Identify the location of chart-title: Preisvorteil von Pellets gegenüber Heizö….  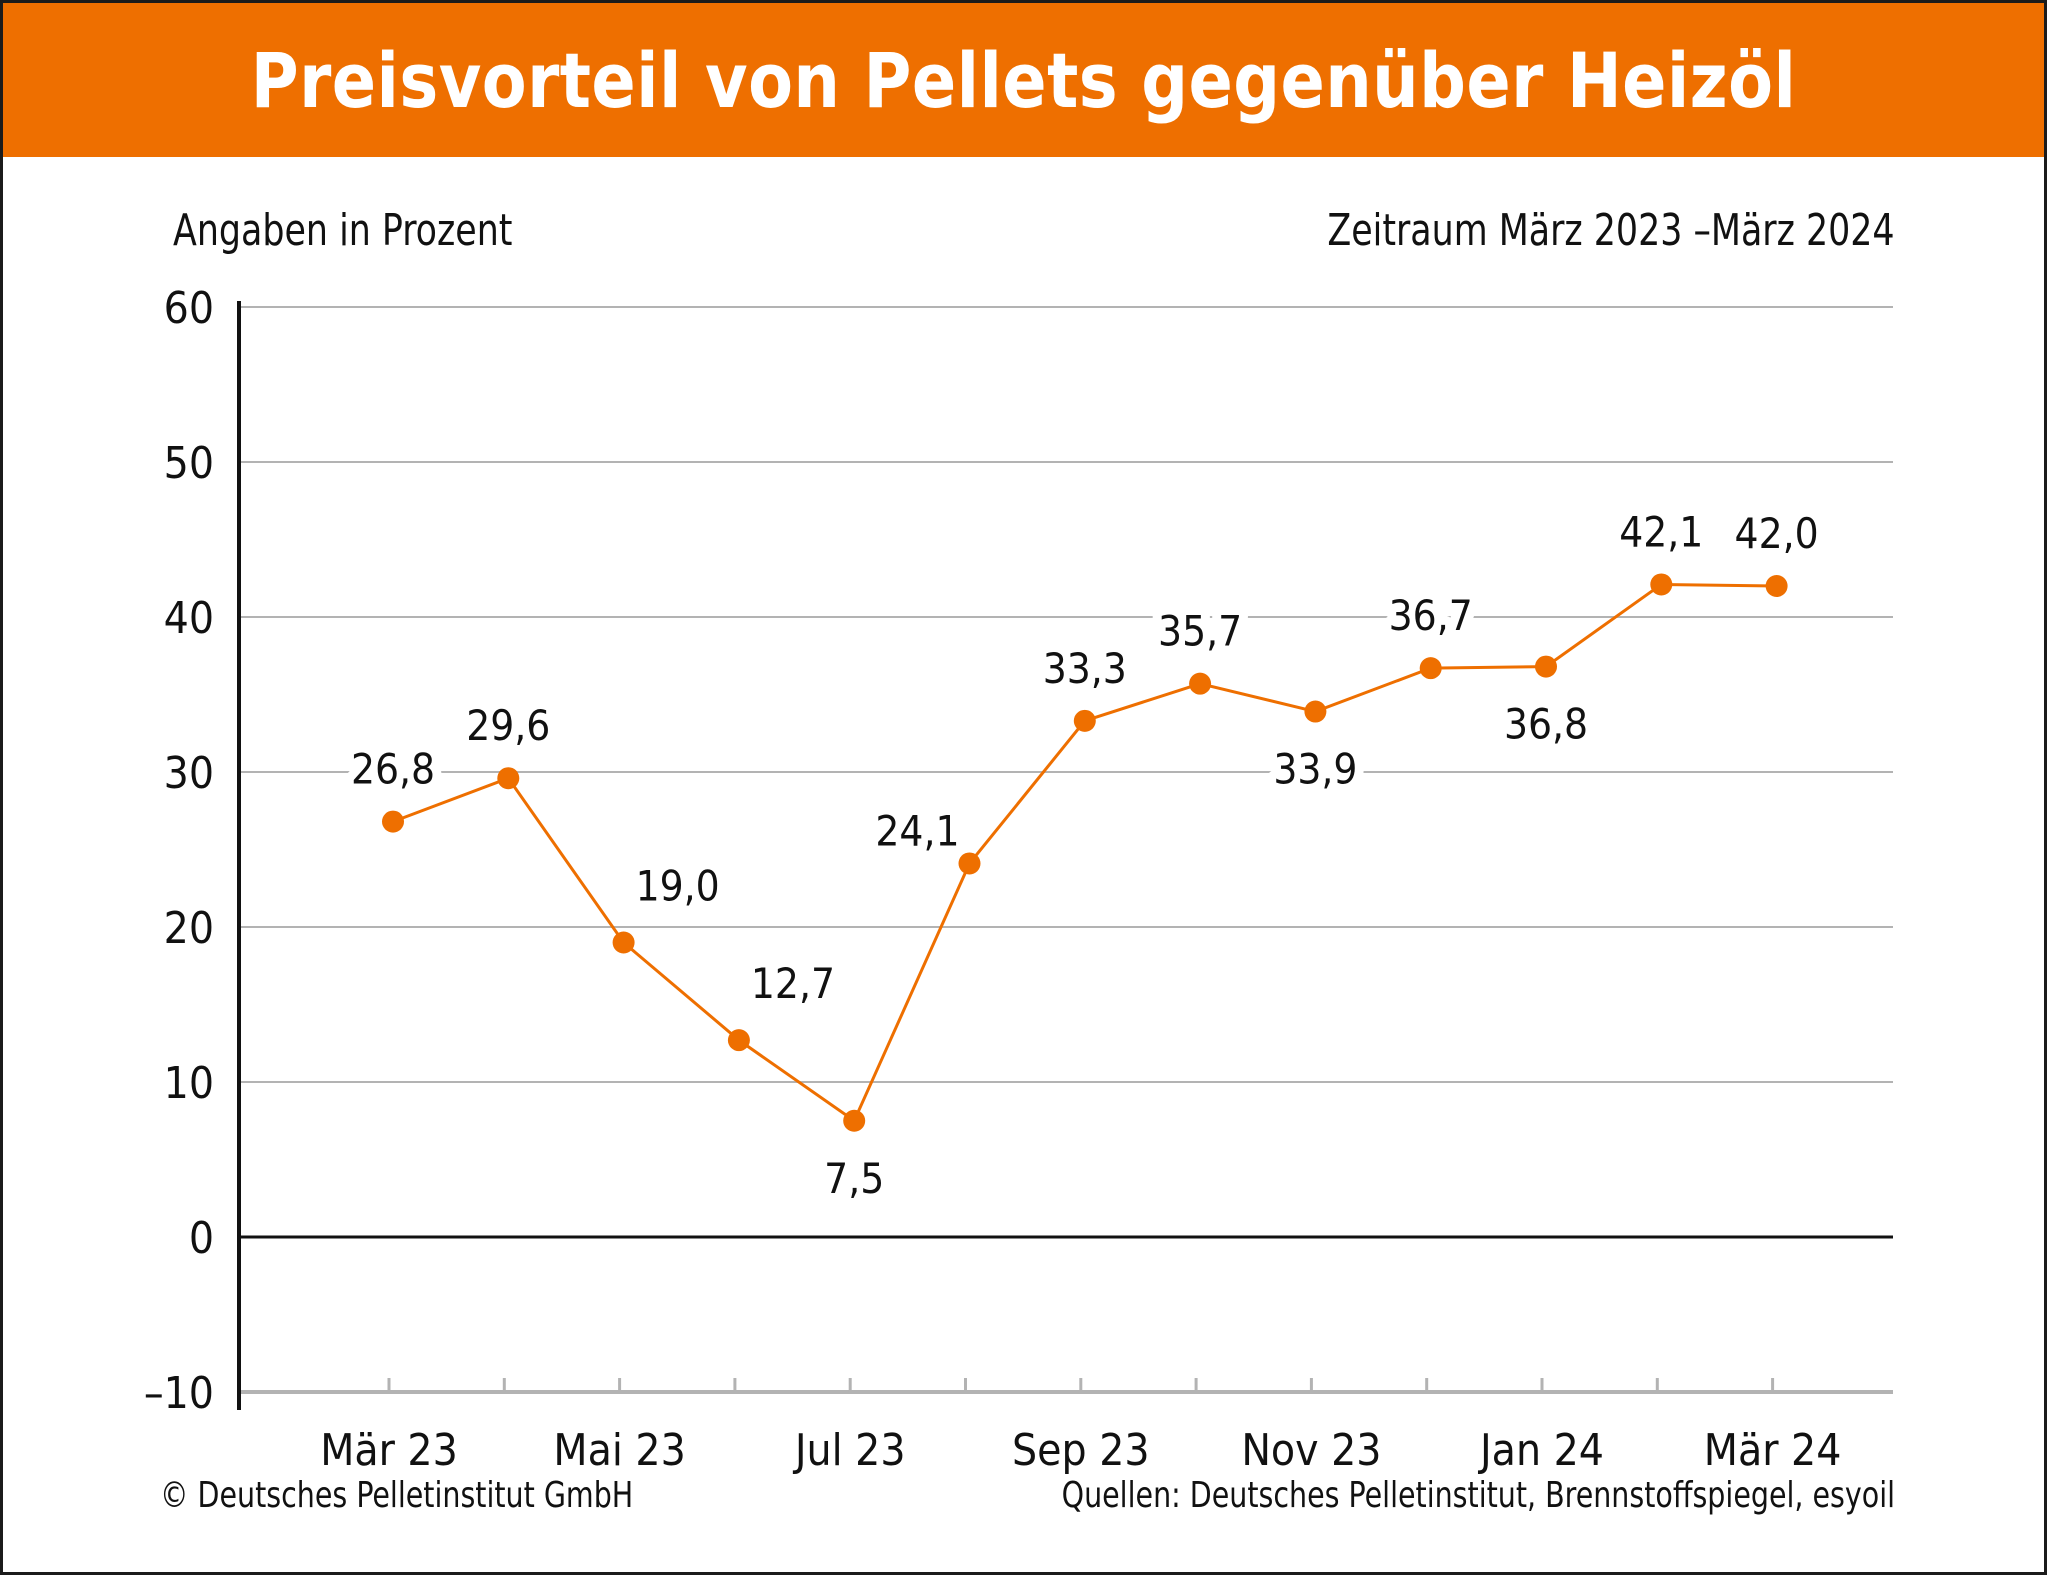
(1023, 80).